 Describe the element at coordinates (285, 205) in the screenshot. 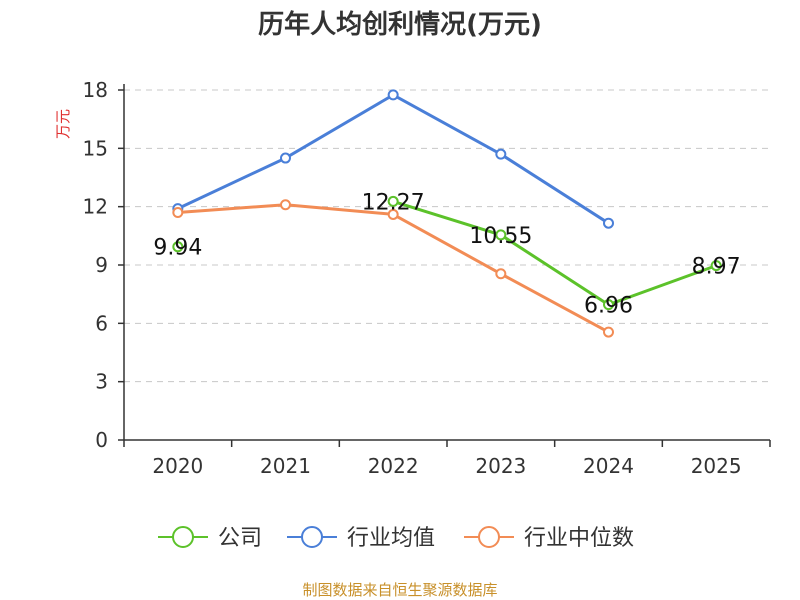

I see `data-point-行业中位数-2021` at that location.